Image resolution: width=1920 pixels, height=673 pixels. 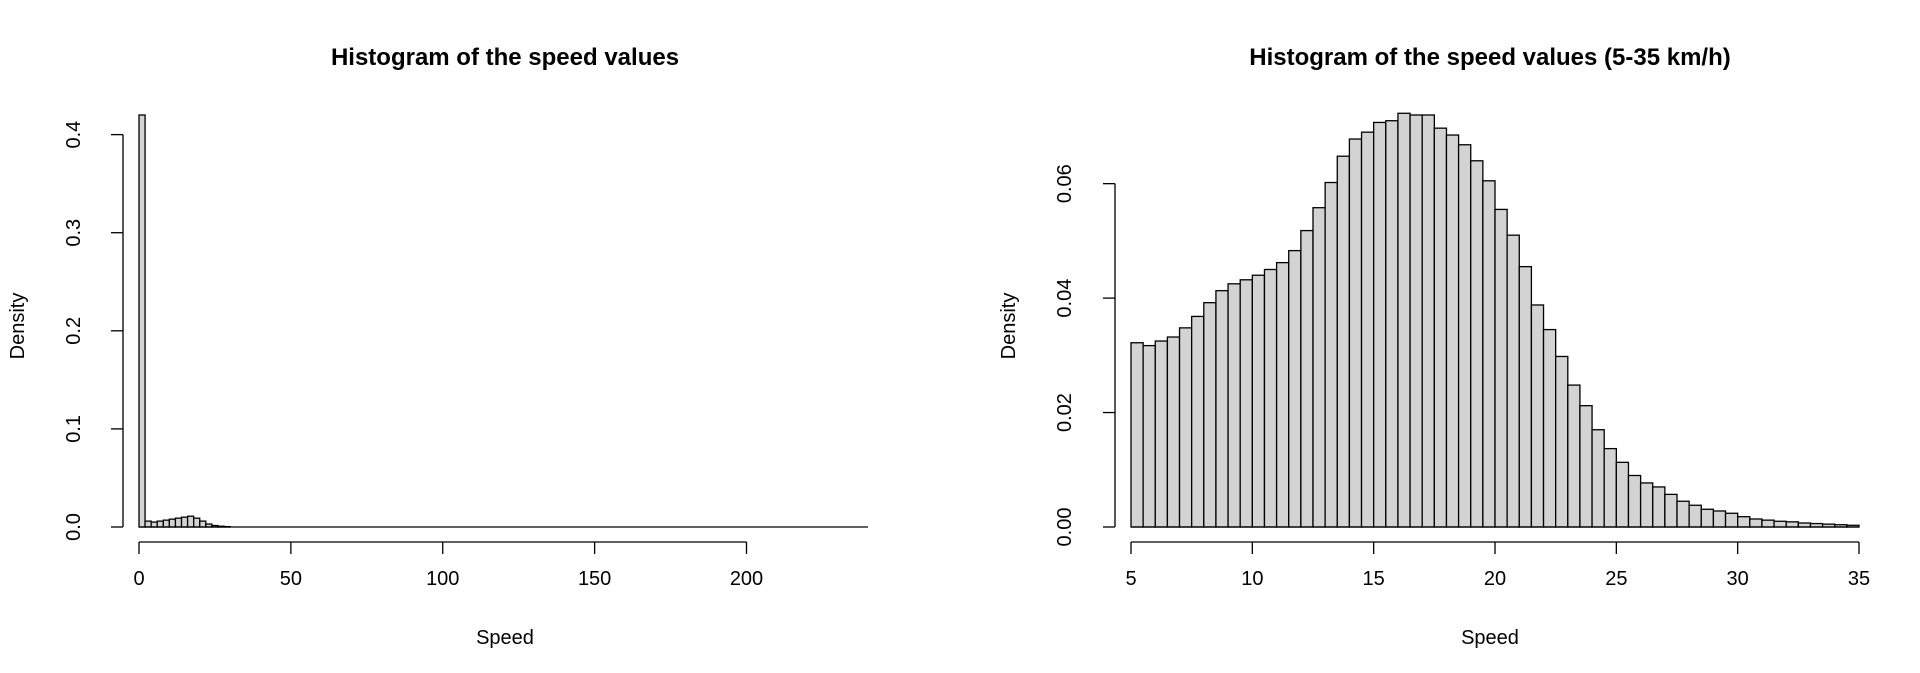 What do you see at coordinates (1085, 355) in the screenshot?
I see `y-axis: 0.00 0.02 0.04 0.06` at bounding box center [1085, 355].